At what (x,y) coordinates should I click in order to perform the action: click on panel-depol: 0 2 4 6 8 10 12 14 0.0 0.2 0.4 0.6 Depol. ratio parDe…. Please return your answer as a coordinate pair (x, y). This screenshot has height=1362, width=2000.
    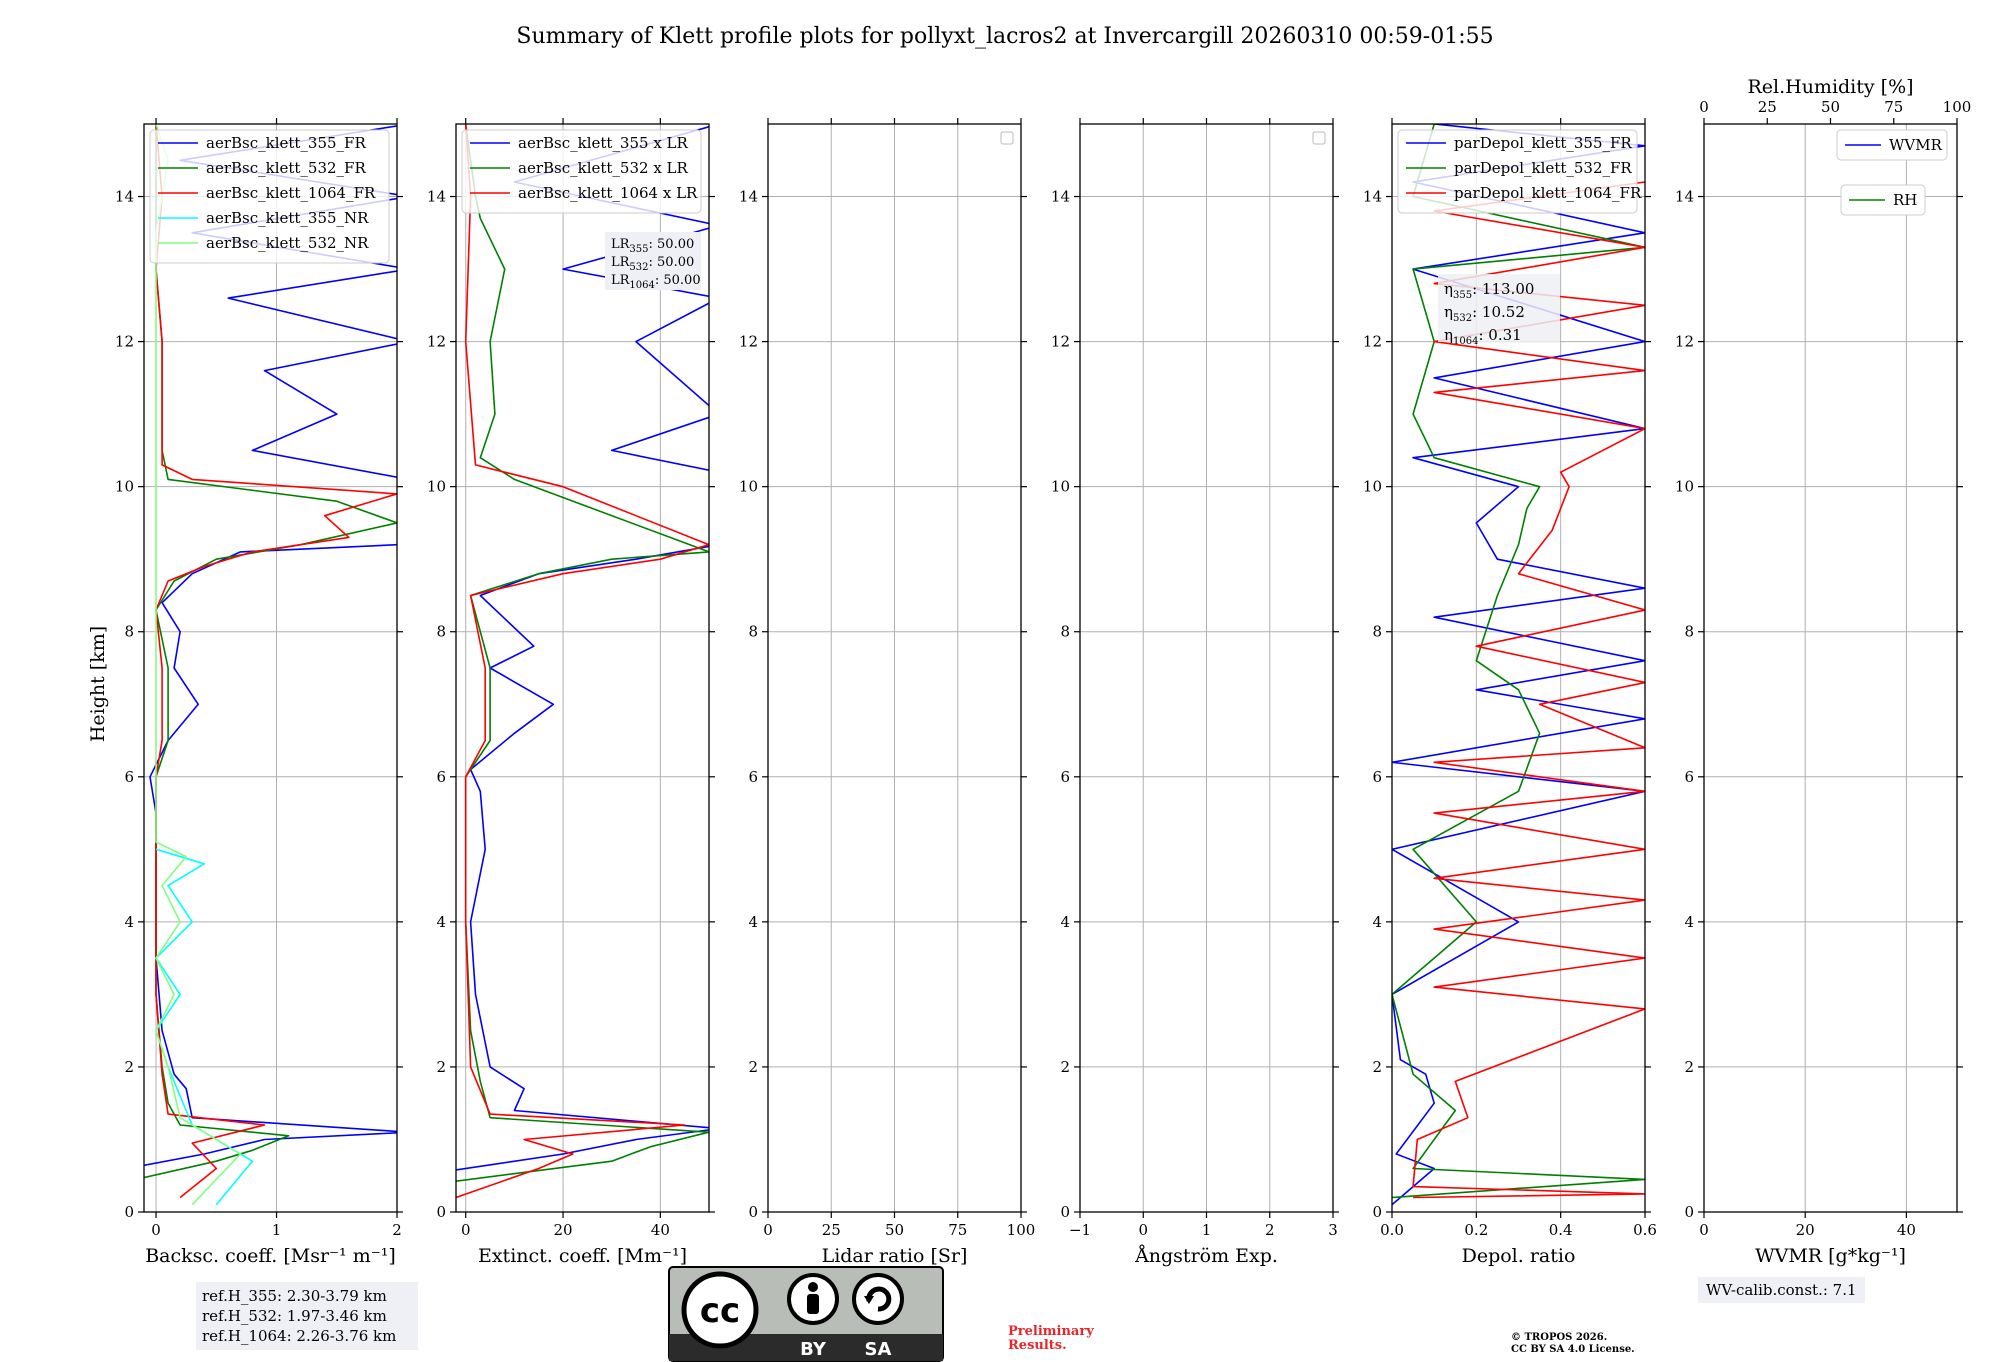
    Looking at the image, I should click on (1510, 692).